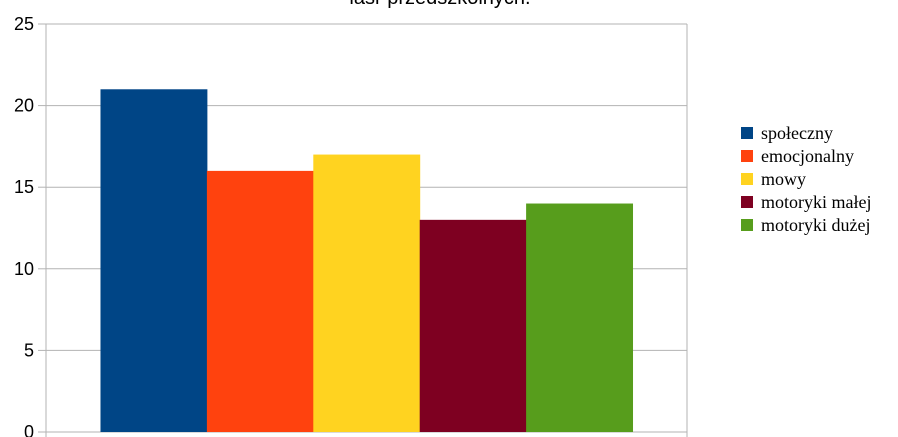 This screenshot has height=437, width=898. Describe the element at coordinates (815, 225) in the screenshot. I see `legend-label: motoryki dużej` at that location.